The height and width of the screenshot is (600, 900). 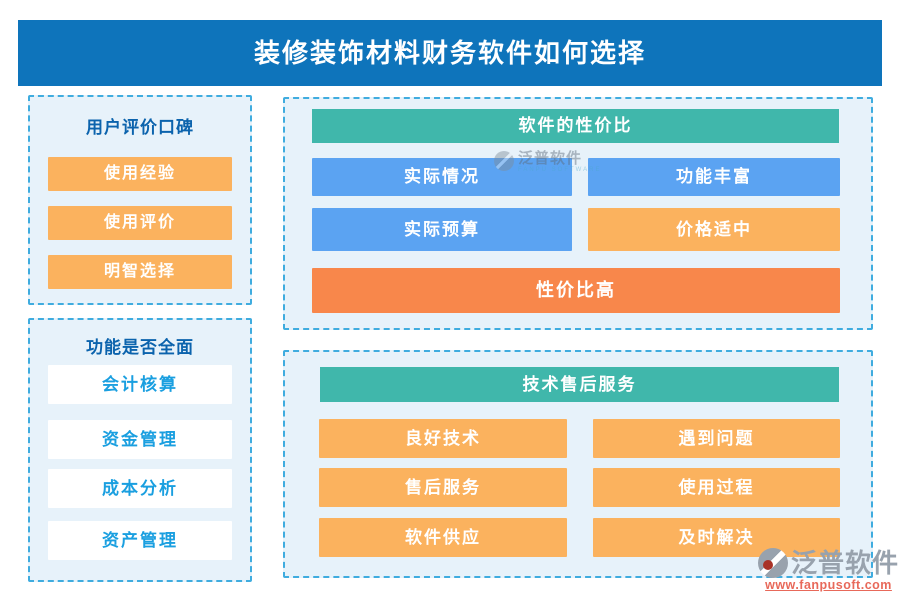 What do you see at coordinates (140, 200) in the screenshot?
I see `panel-user-reputation: 用户评价口碑 使用经验 使用评价 明智选择` at bounding box center [140, 200].